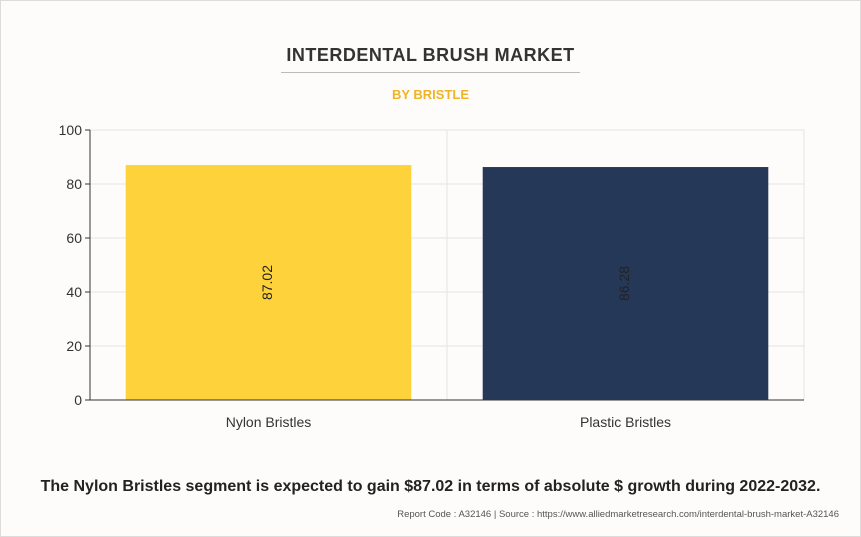  I want to click on y-tick-label: 80, so click(74, 184).